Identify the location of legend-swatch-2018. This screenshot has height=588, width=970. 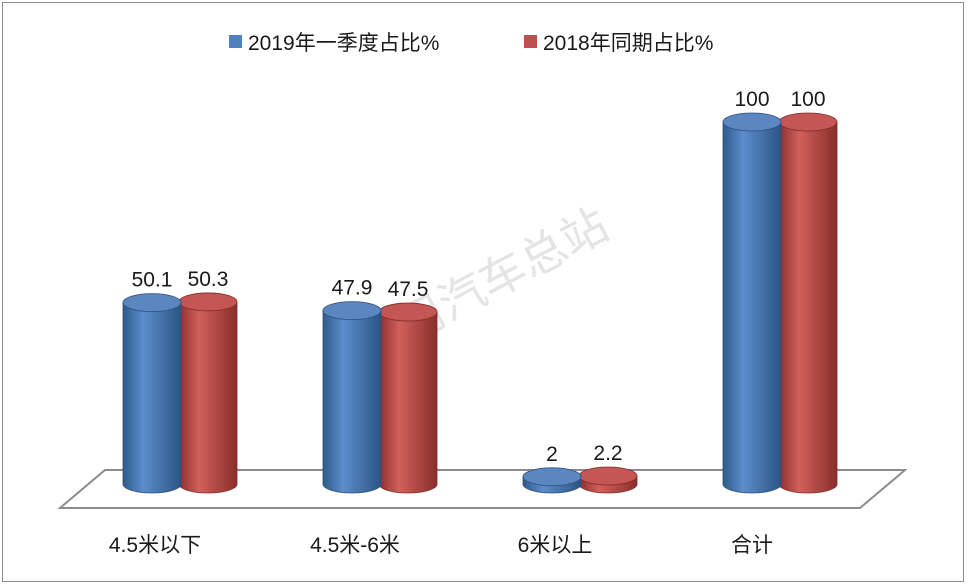
(530, 41).